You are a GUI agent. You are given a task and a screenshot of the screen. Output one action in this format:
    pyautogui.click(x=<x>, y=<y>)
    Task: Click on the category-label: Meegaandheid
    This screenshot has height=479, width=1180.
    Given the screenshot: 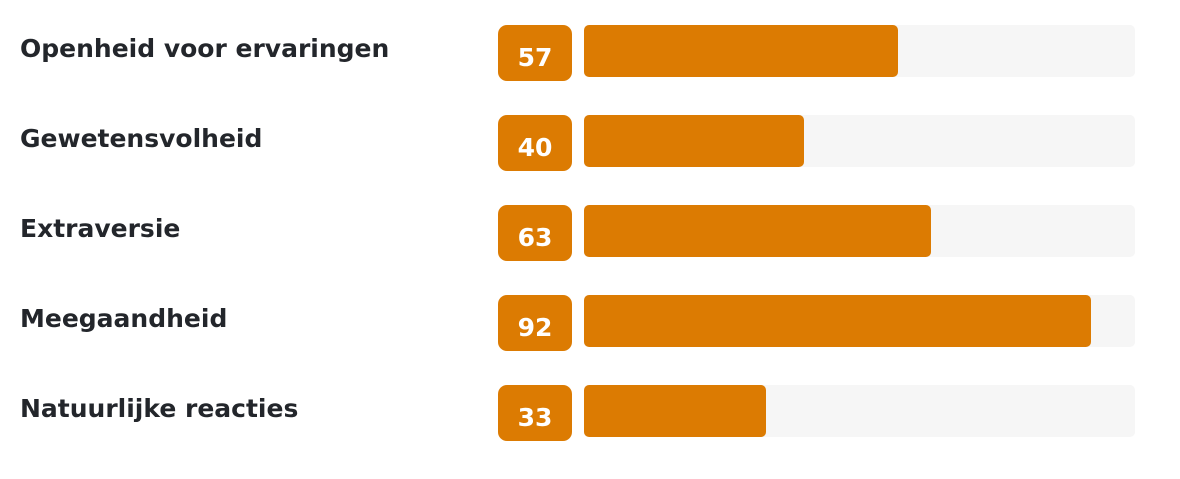 What is the action you would take?
    pyautogui.click(x=124, y=318)
    